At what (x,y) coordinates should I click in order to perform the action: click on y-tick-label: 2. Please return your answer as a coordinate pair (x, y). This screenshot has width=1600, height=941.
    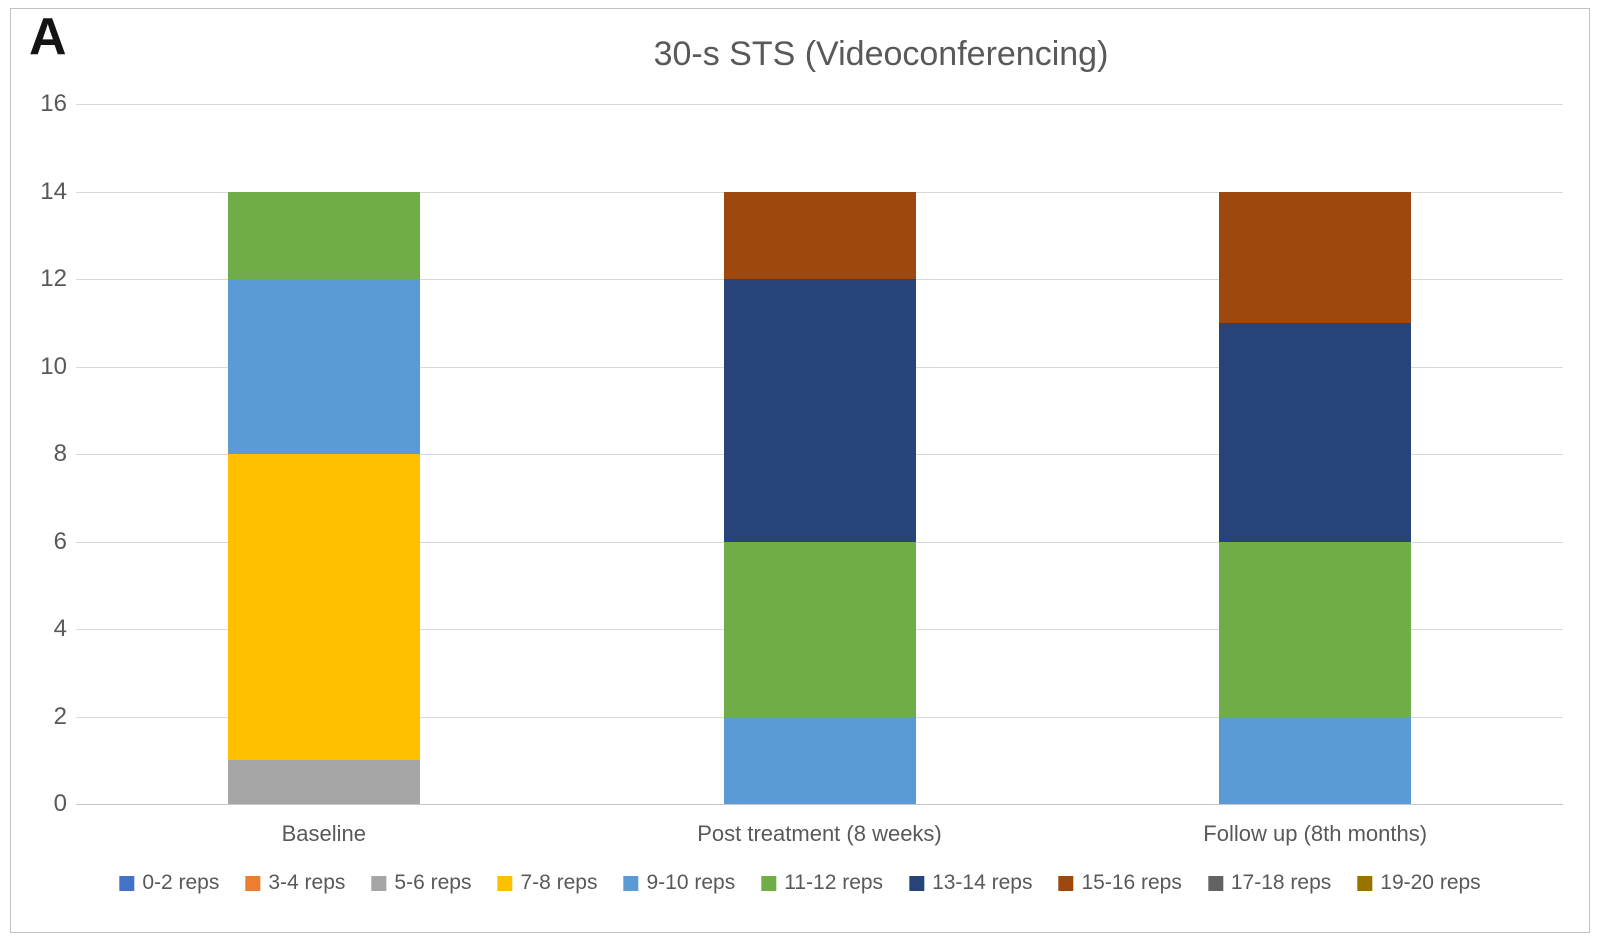
    Looking at the image, I should click on (60, 716).